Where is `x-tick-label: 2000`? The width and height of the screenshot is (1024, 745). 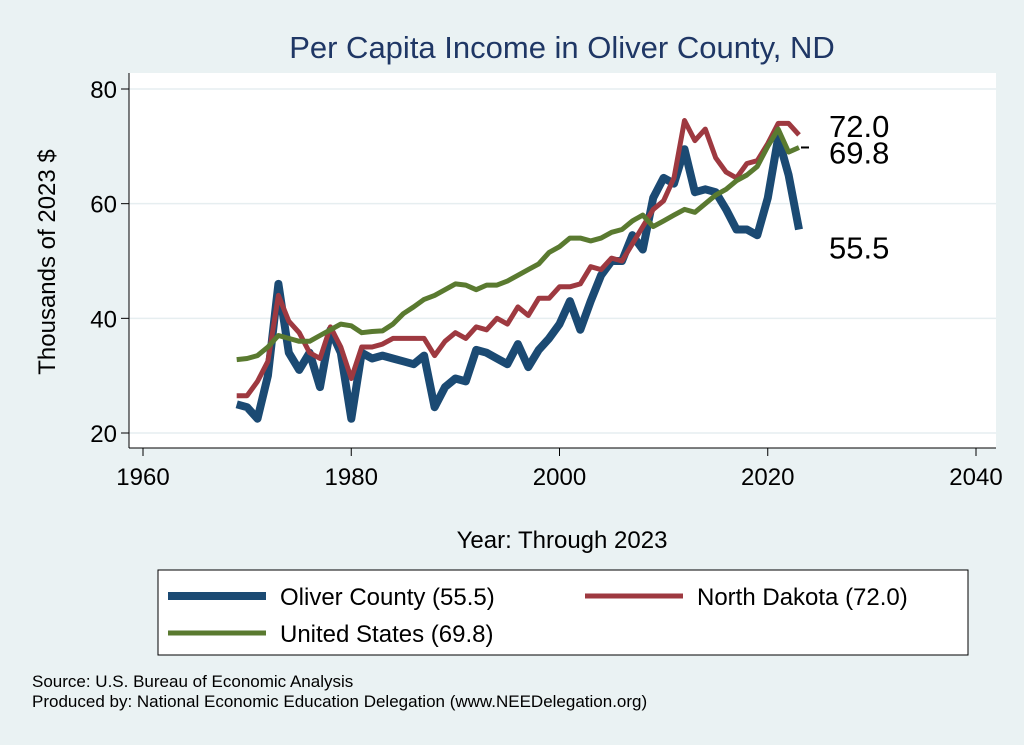 x-tick-label: 2000 is located at coordinates (559, 477).